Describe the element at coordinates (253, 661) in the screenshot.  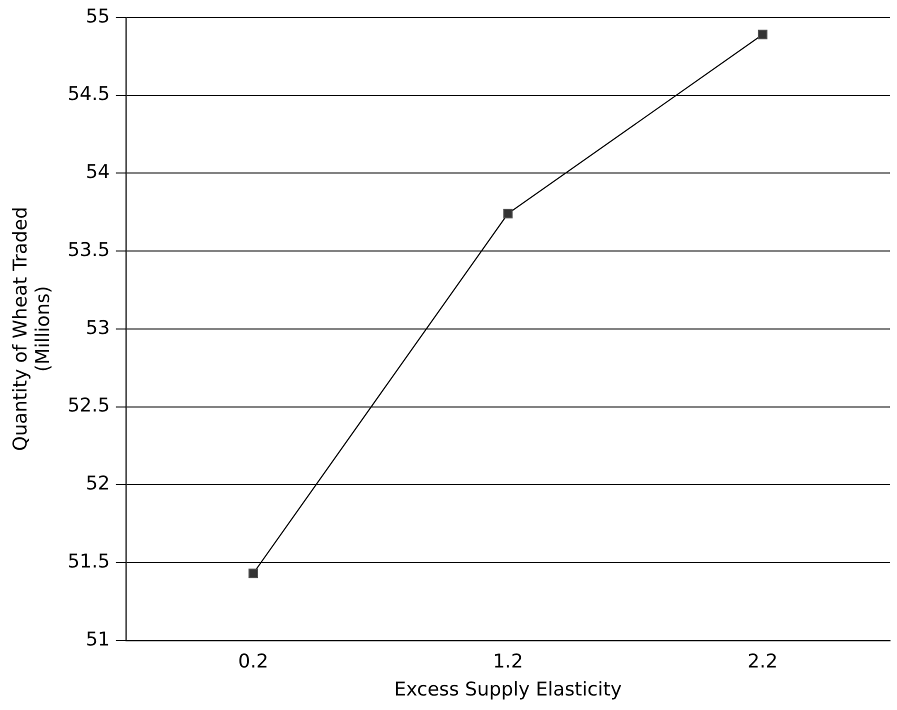
I see `x-tick-label: 0.2` at that location.